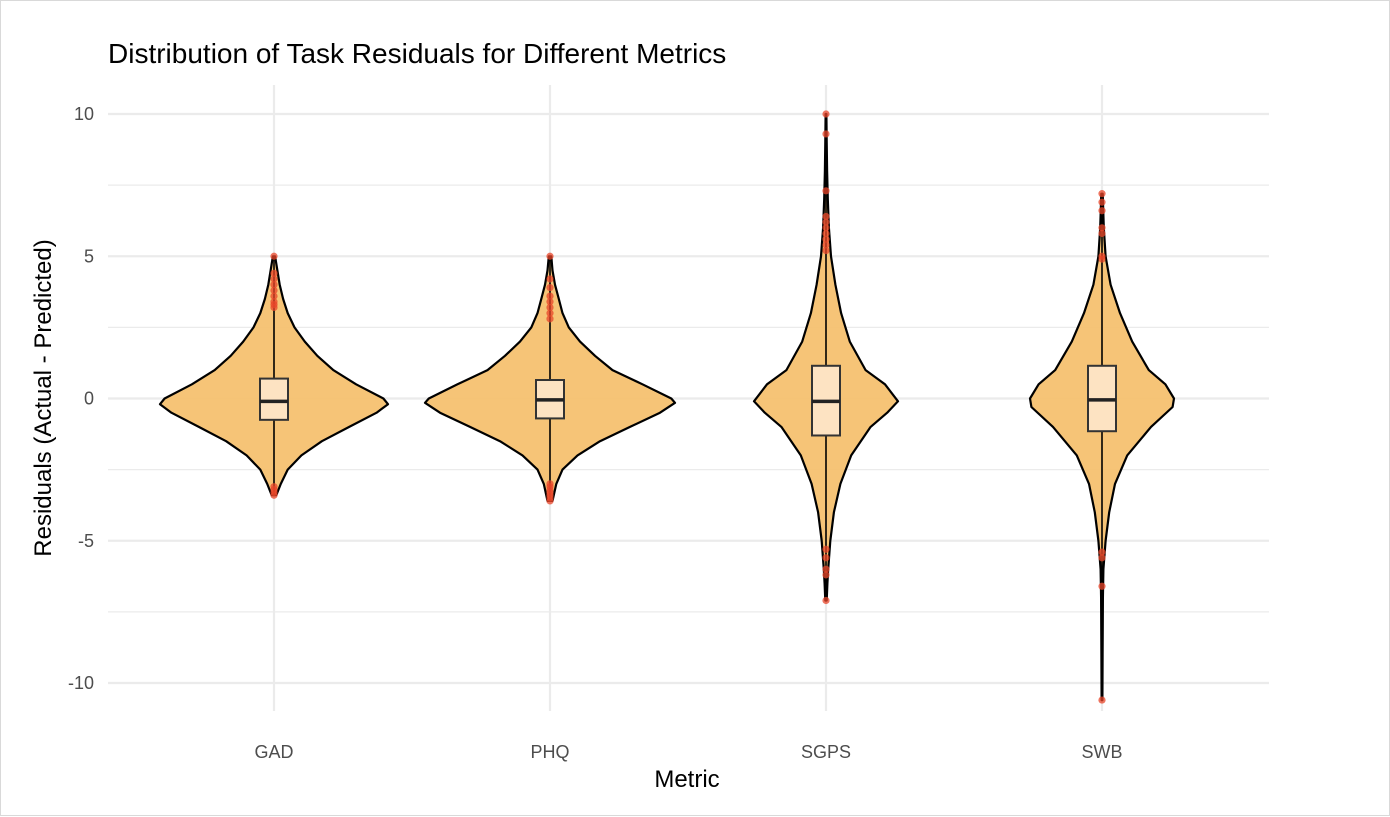  Describe the element at coordinates (549, 752) in the screenshot. I see `x-tick-label: PHQ` at that location.